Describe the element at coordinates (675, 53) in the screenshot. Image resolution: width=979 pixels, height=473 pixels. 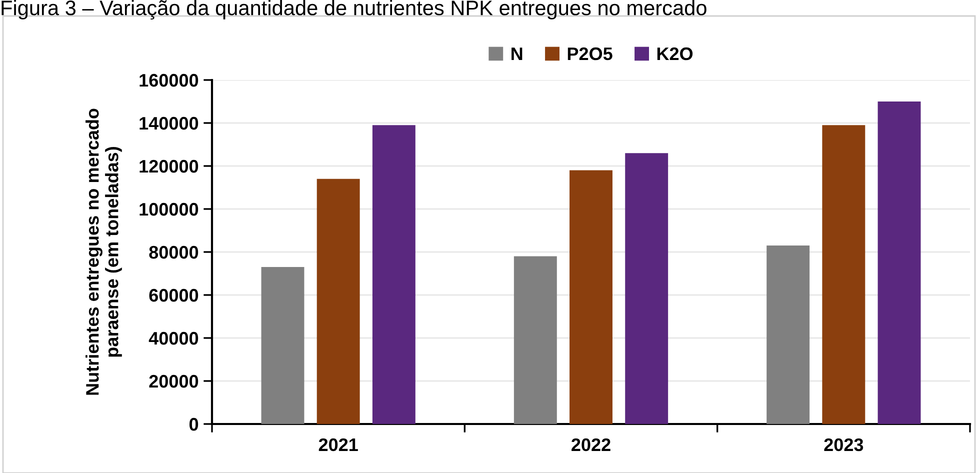
I see `legend-label: K2O` at that location.